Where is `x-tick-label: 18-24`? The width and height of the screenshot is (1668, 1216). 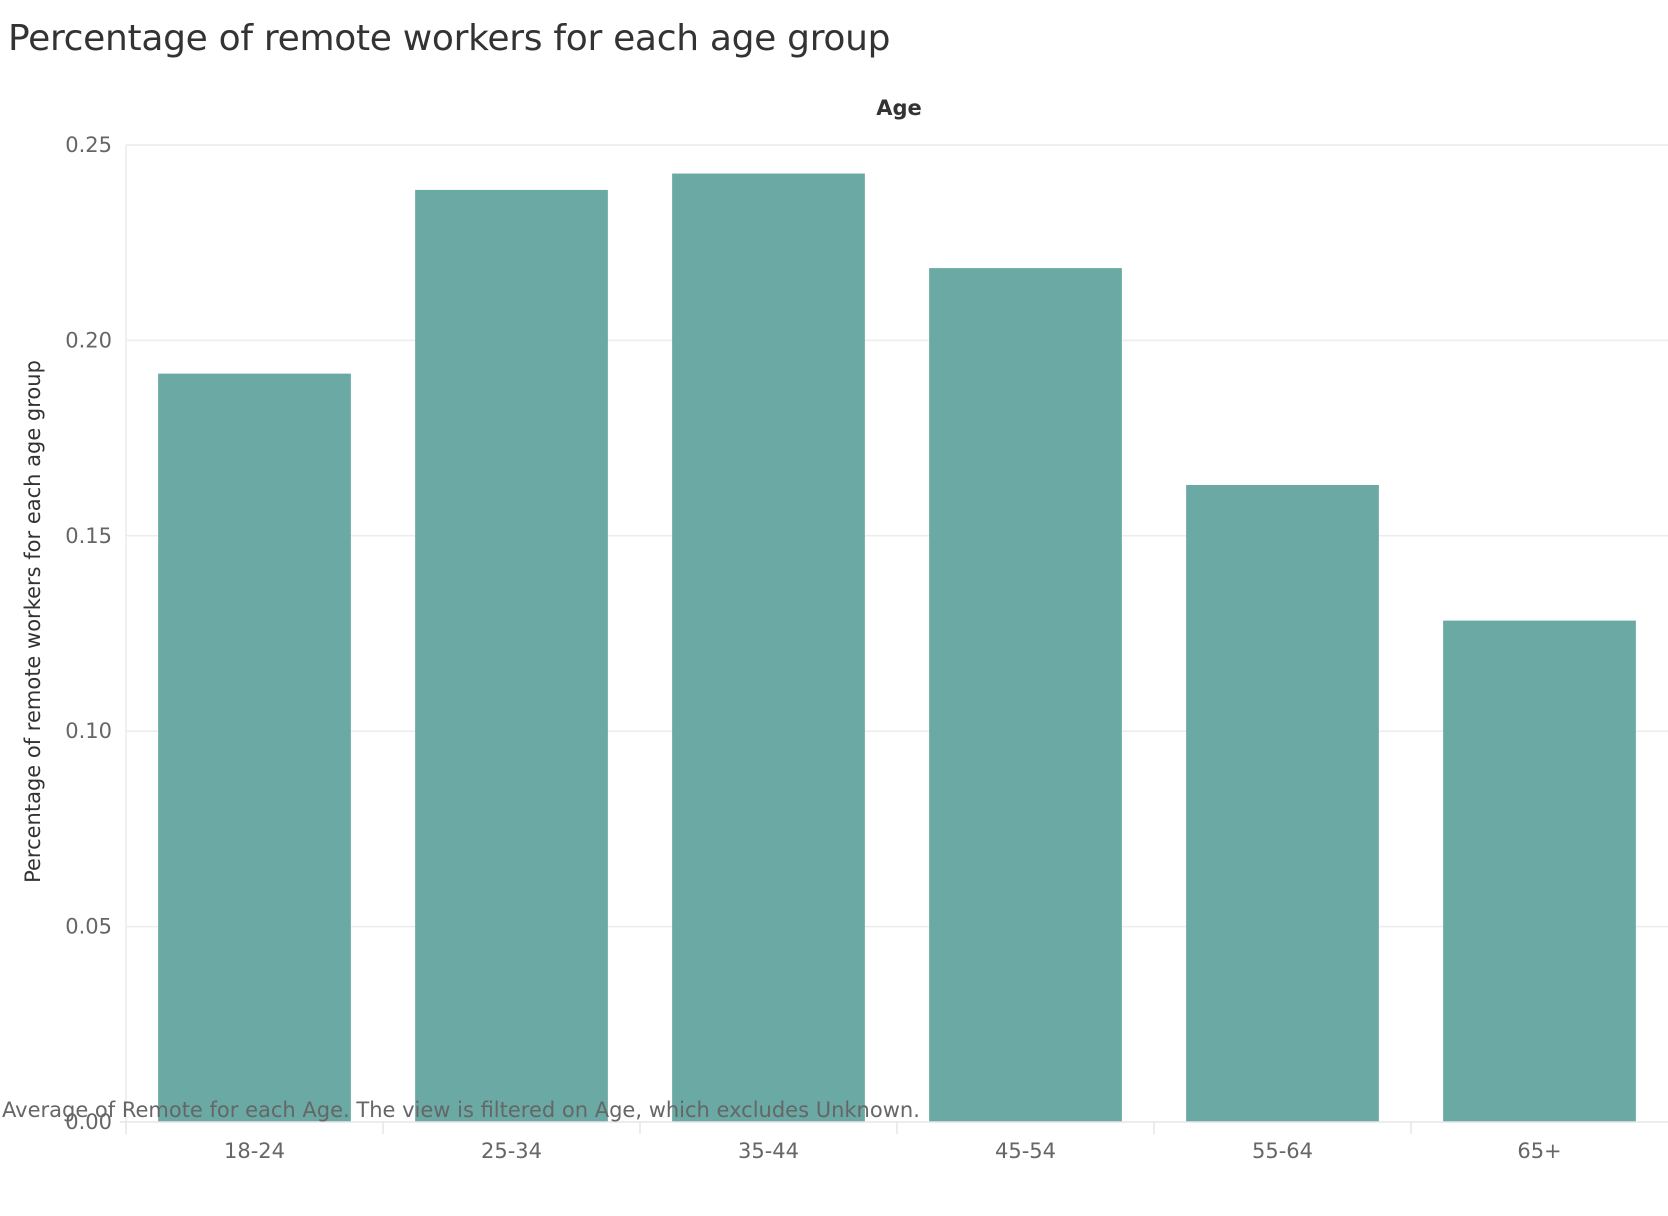
x-tick-label: 18-24 is located at coordinates (254, 1151).